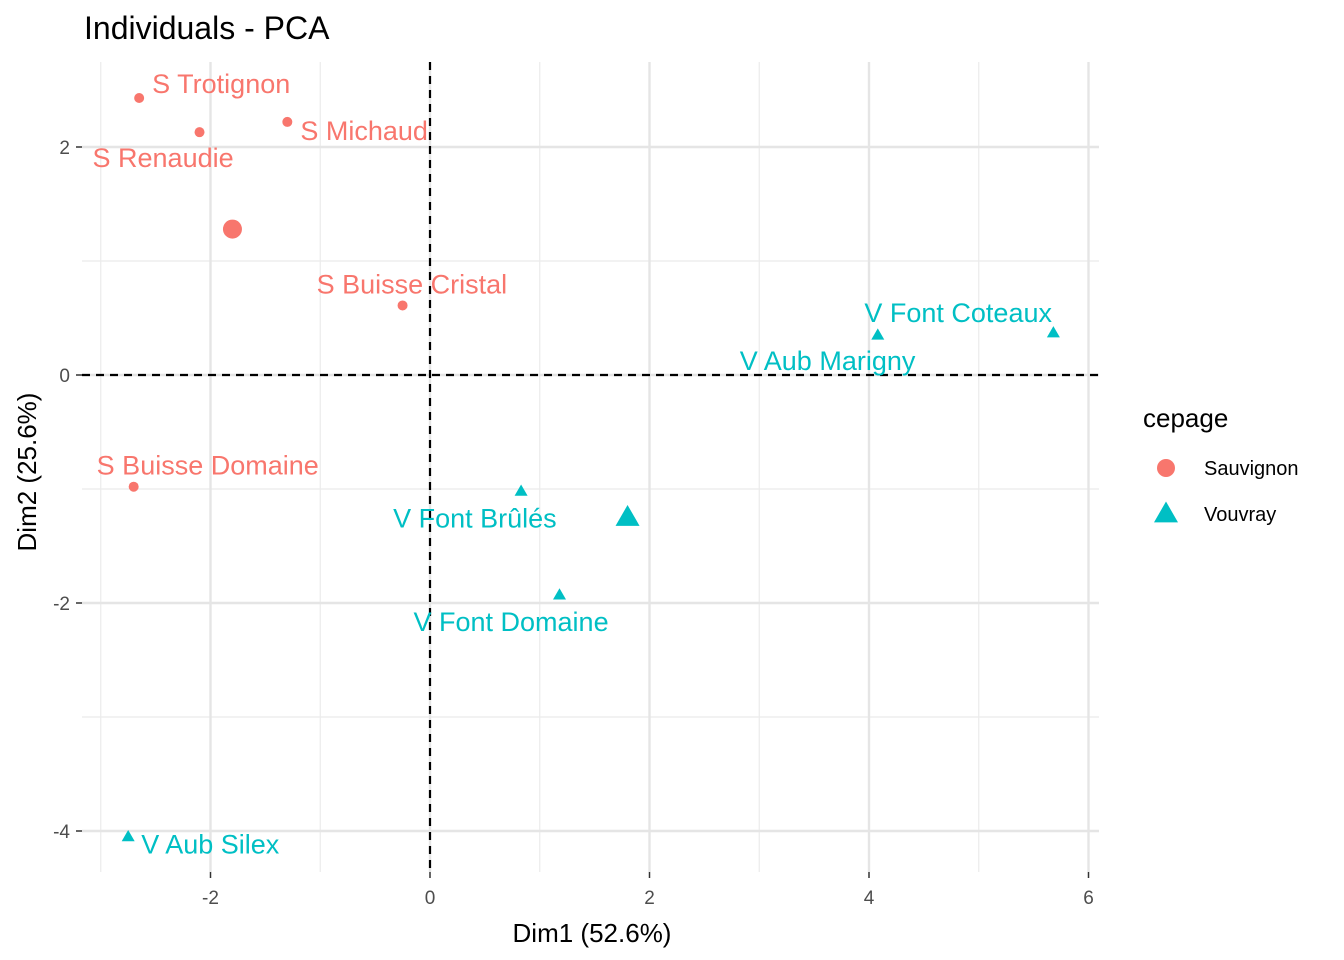 Image resolution: width=1344 pixels, height=960 pixels. What do you see at coordinates (221, 84) in the screenshot?
I see `point-label-sauvignon: S Trotignon` at bounding box center [221, 84].